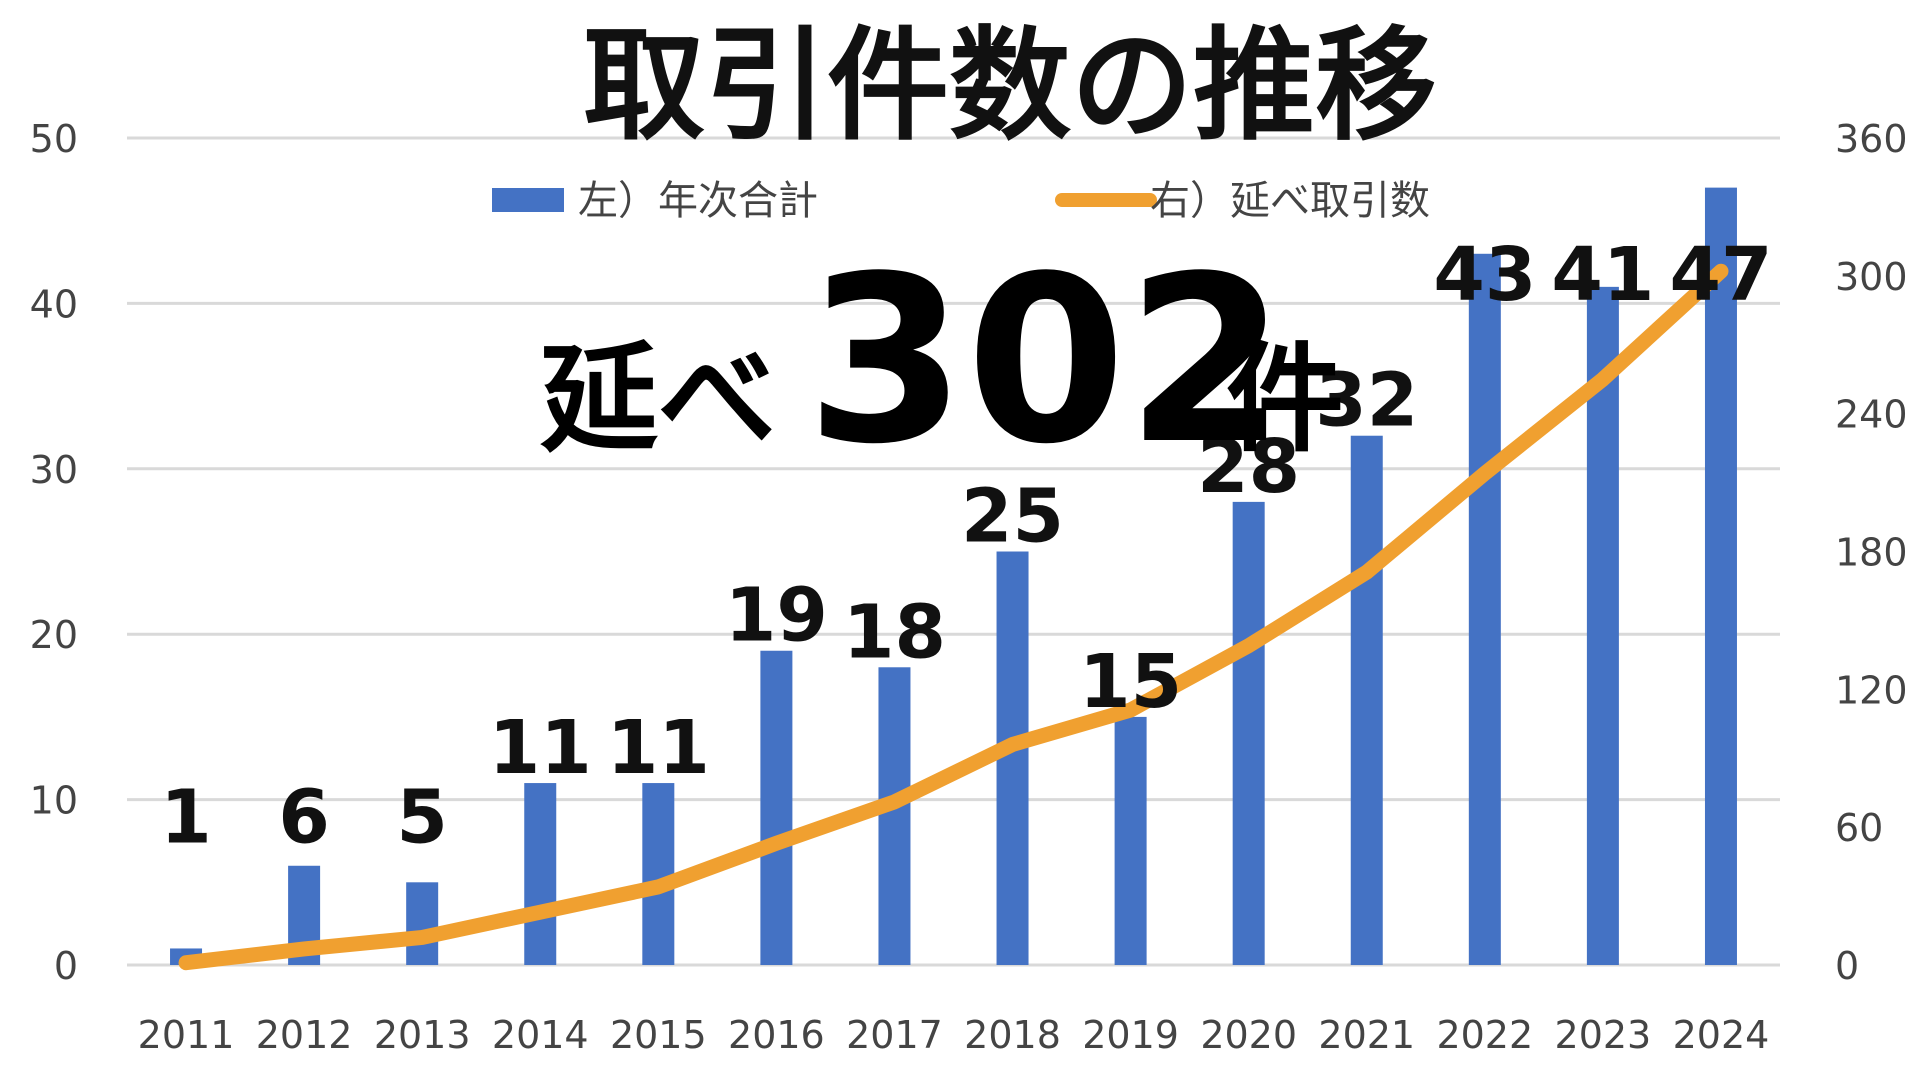  Describe the element at coordinates (1847, 966) in the screenshot. I see `y-right-tick-label: 0` at that location.